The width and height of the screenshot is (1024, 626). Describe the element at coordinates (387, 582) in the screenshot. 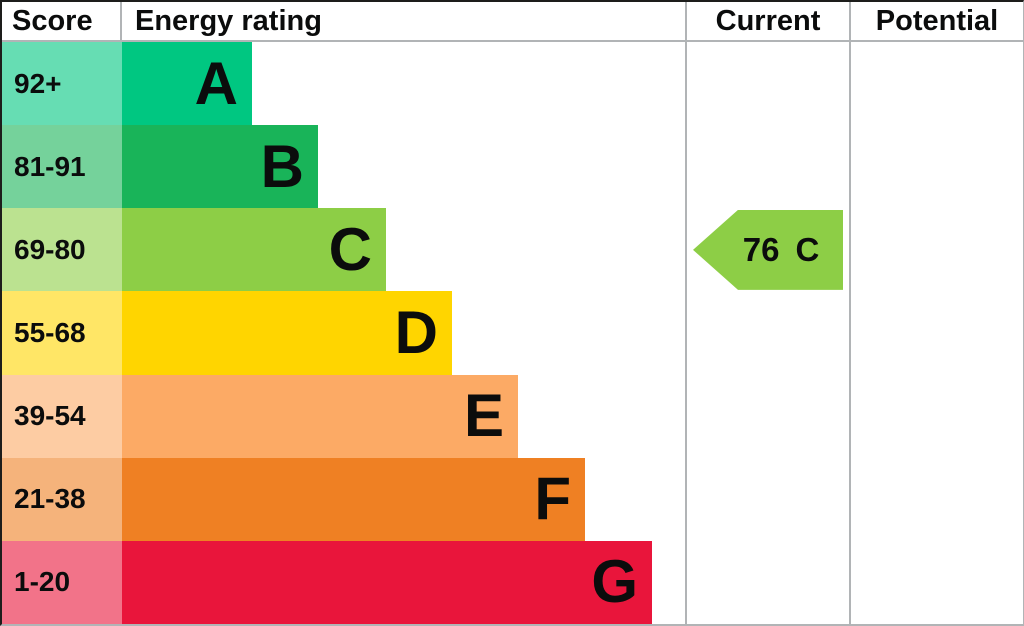

I see `band-bar-g: G` at that location.